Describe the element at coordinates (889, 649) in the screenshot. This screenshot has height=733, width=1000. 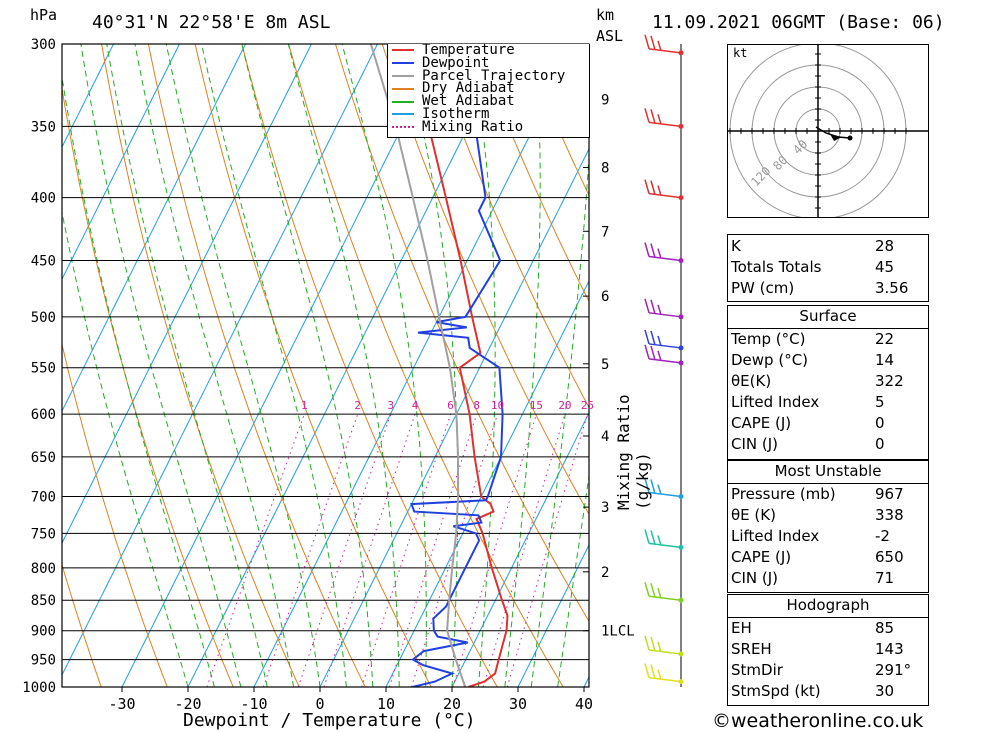
I see `index-value: 143` at that location.